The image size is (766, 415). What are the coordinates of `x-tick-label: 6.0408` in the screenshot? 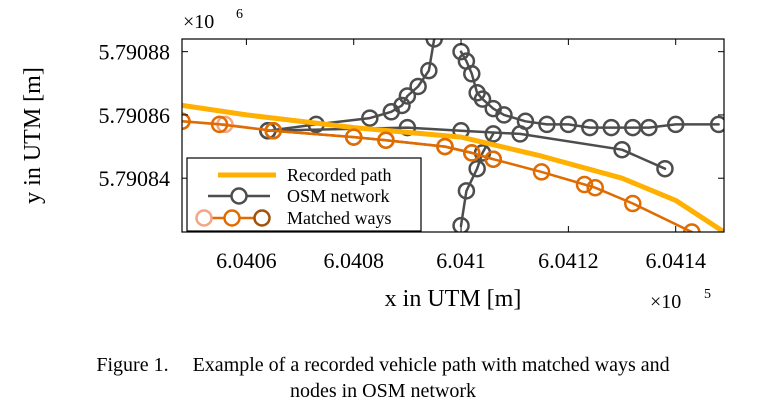 It's located at (353, 260).